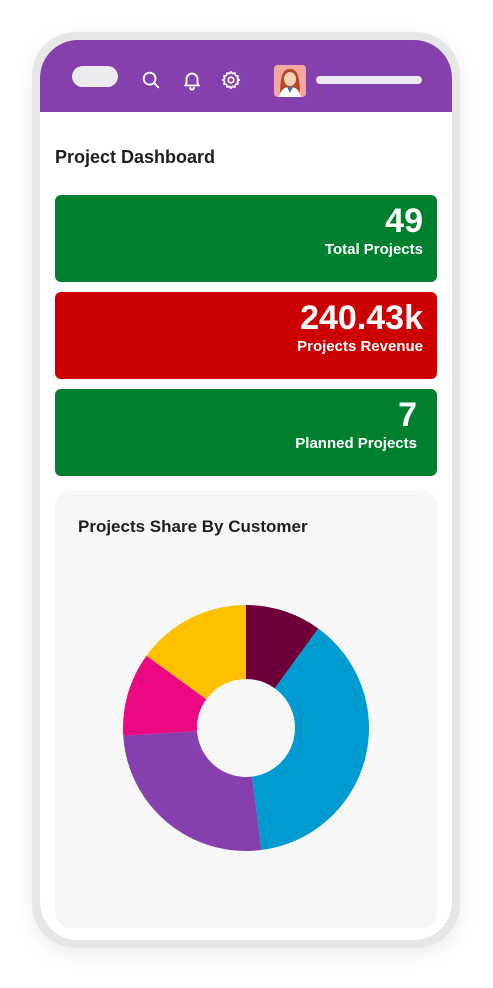 This screenshot has width=493, height=988. What do you see at coordinates (373, 249) in the screenshot?
I see `kpi-label: Total Projects` at bounding box center [373, 249].